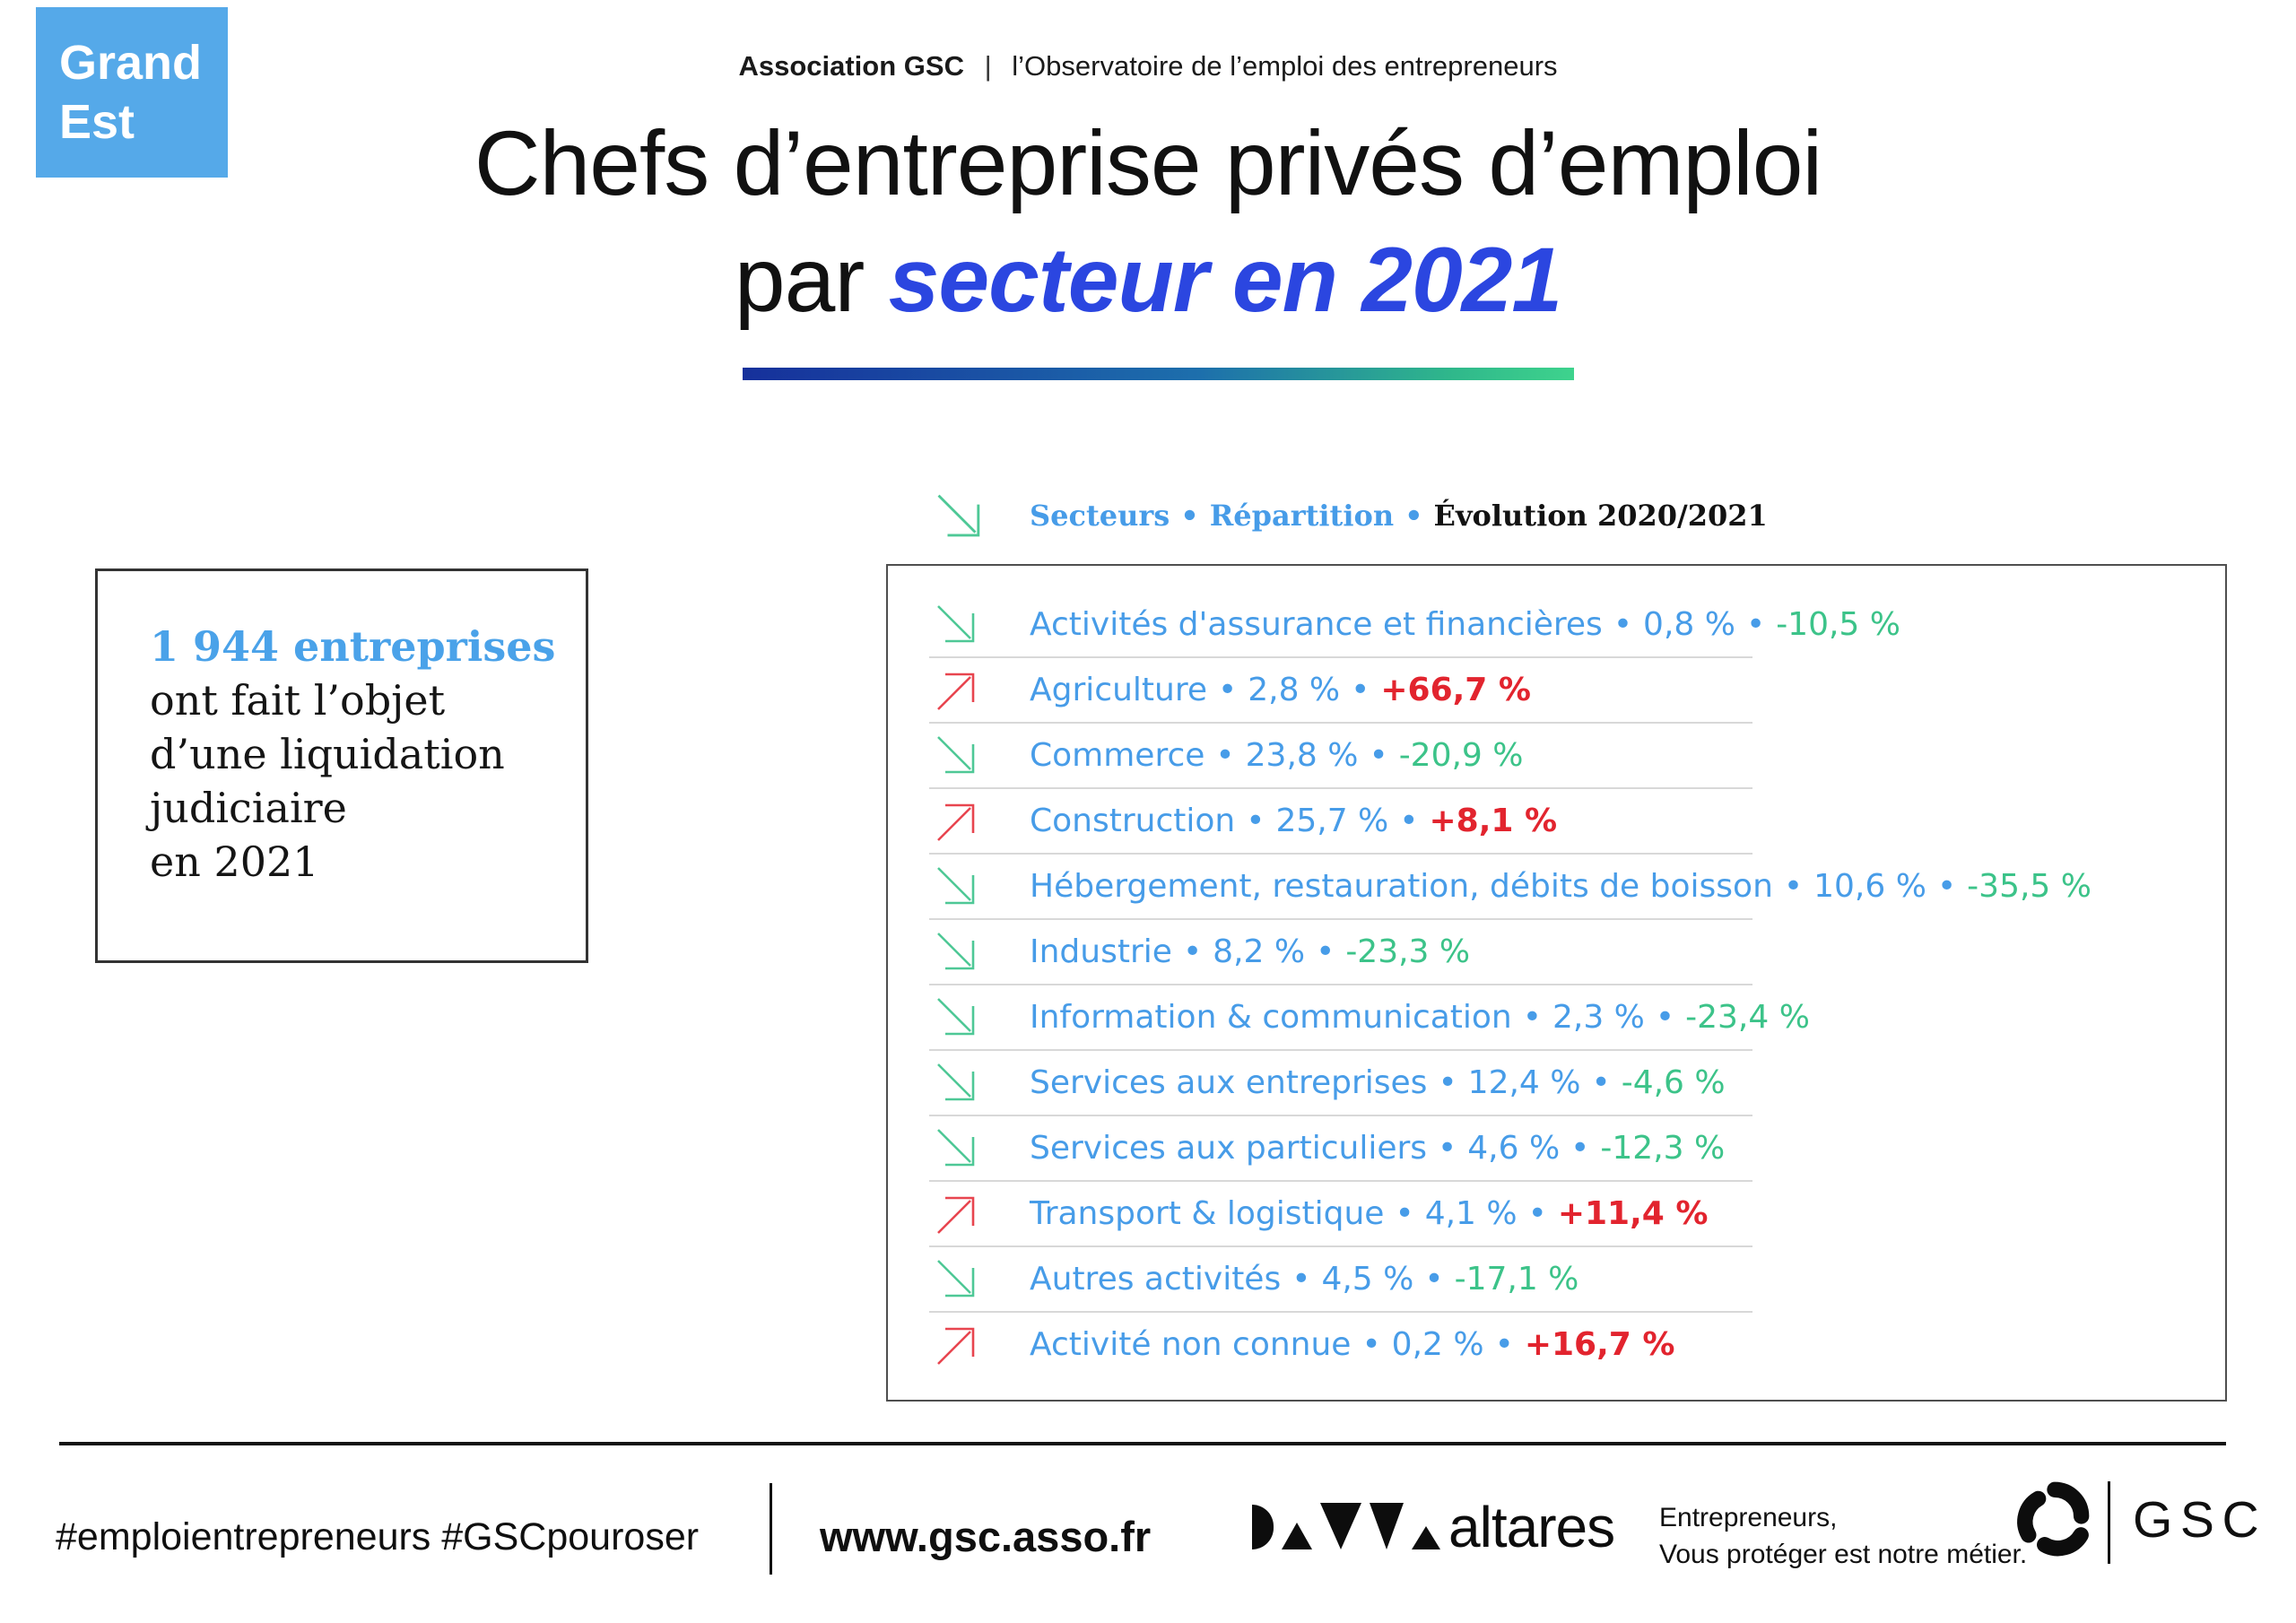 This screenshot has height=1623, width=2296. Describe the element at coordinates (327, 754) in the screenshot. I see `stat-line3: d’une liquidation` at that location.